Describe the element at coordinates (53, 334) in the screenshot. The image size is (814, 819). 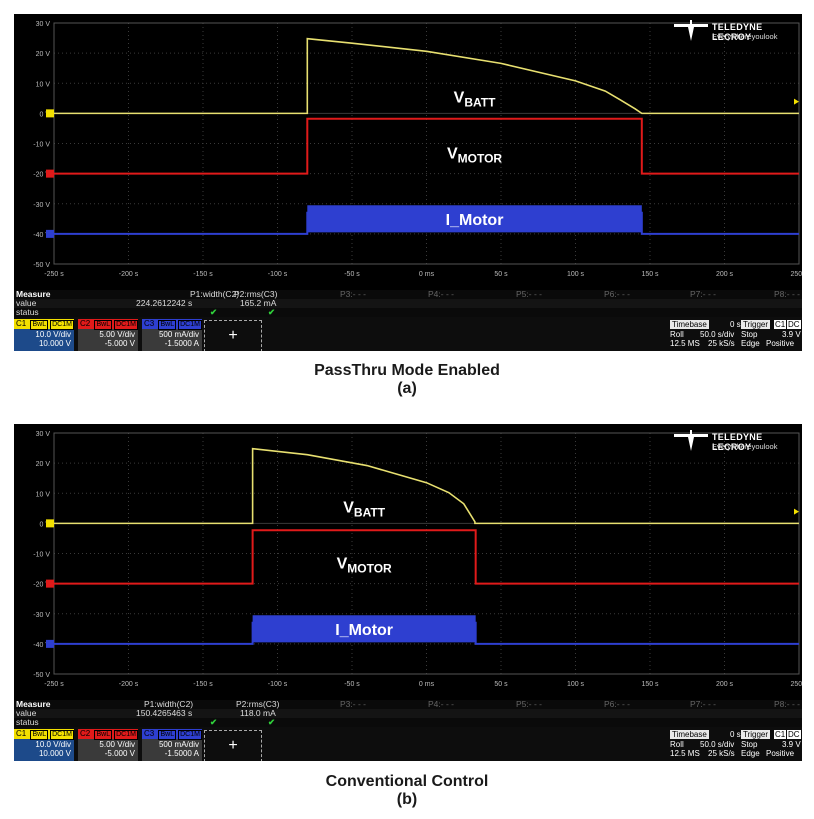
I see `channel-c1-vdiv: 10.0 V/div` at that location.